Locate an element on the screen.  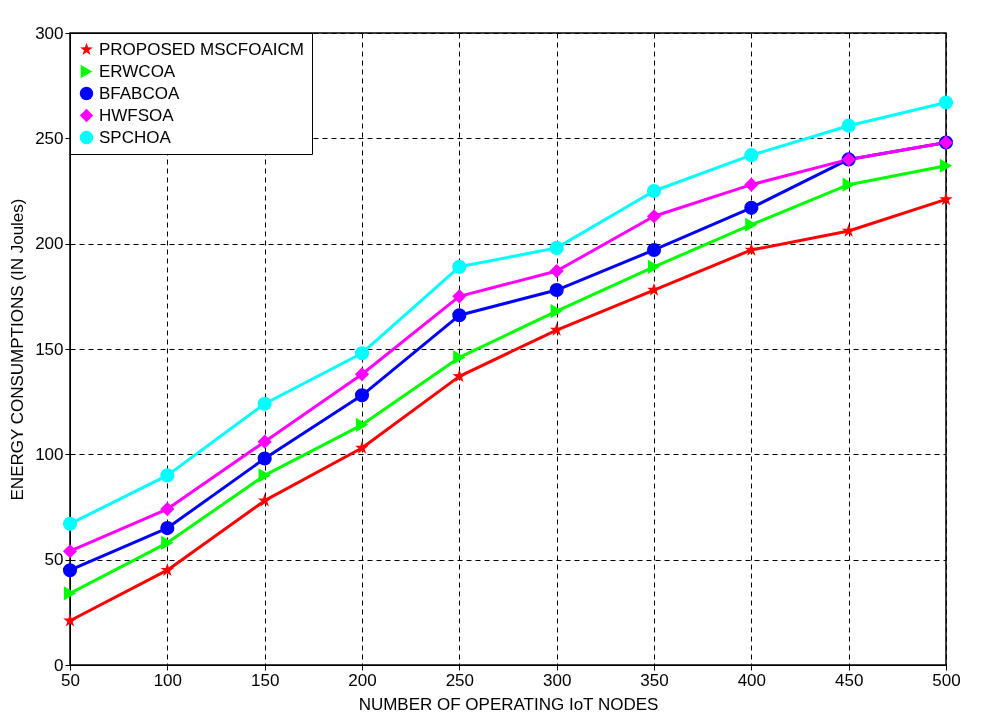
x-tick-label: 400 is located at coordinates (752, 680).